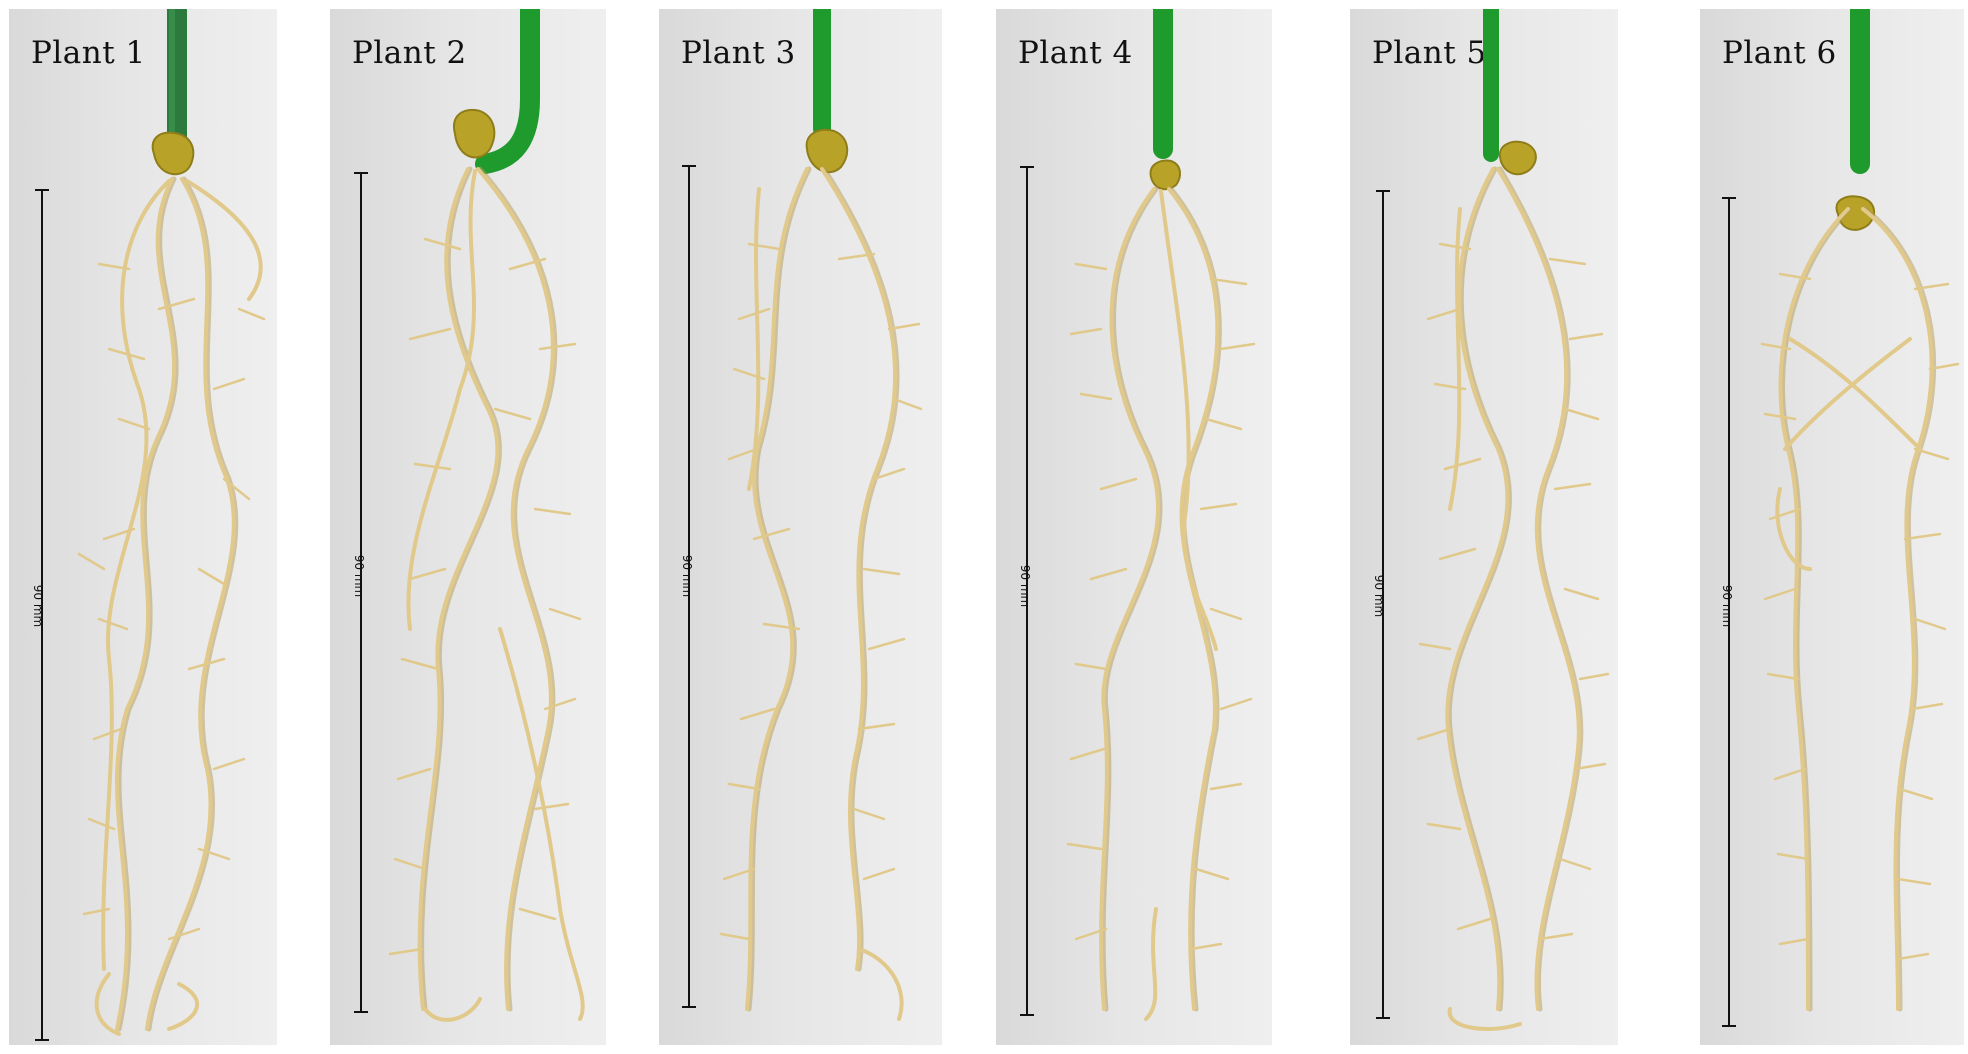 The image size is (1968, 1054). What do you see at coordinates (1075, 53) in the screenshot?
I see `panel-title: Plant 4` at bounding box center [1075, 53].